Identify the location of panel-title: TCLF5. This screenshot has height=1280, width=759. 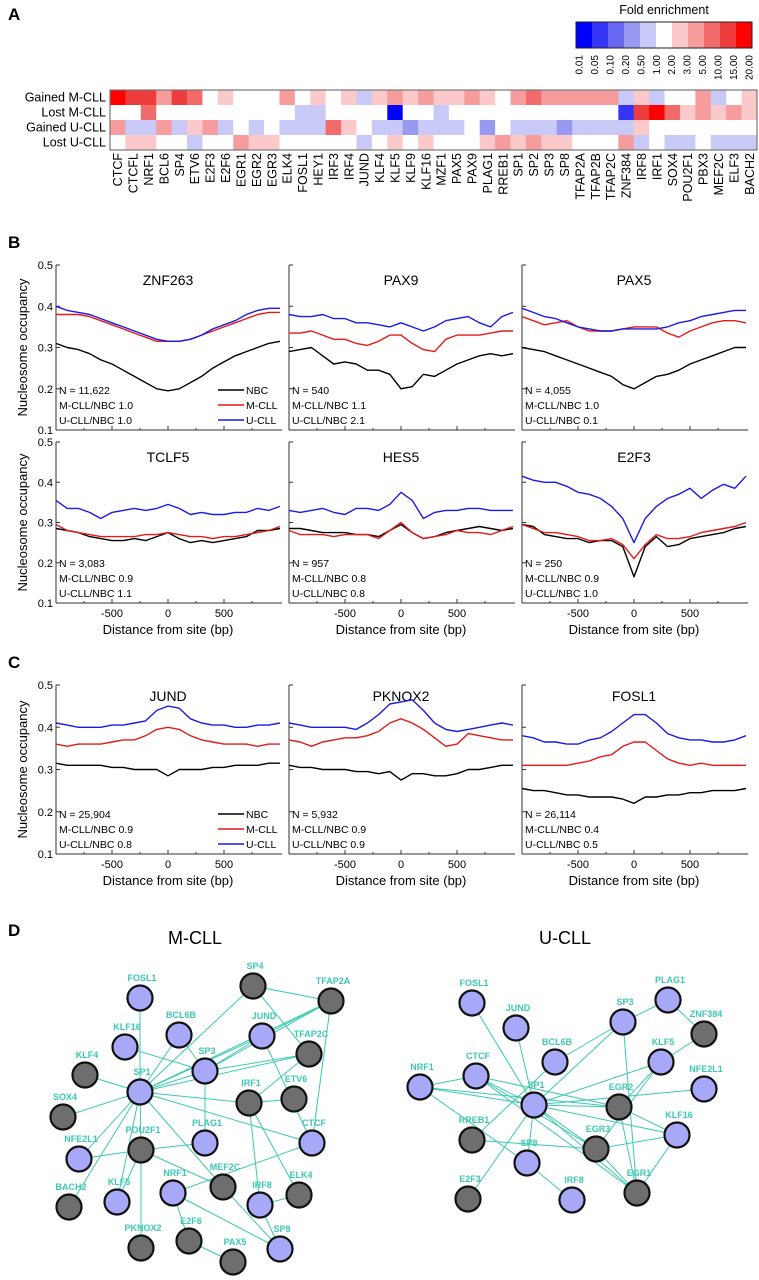
(168, 457).